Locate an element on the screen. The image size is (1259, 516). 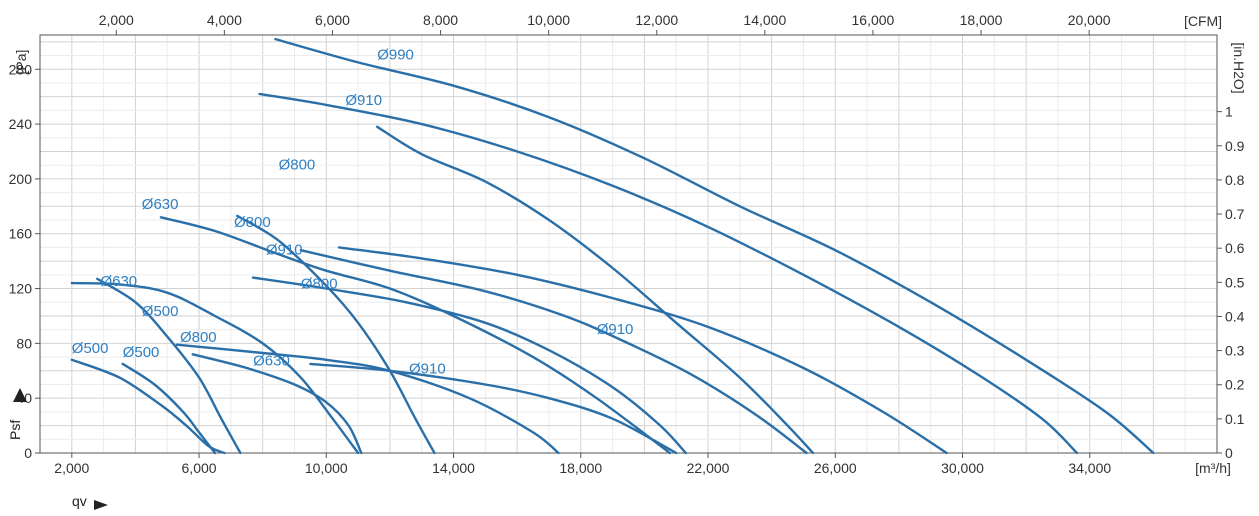
x2-tick-label: 20,000 is located at coordinates (1089, 20).